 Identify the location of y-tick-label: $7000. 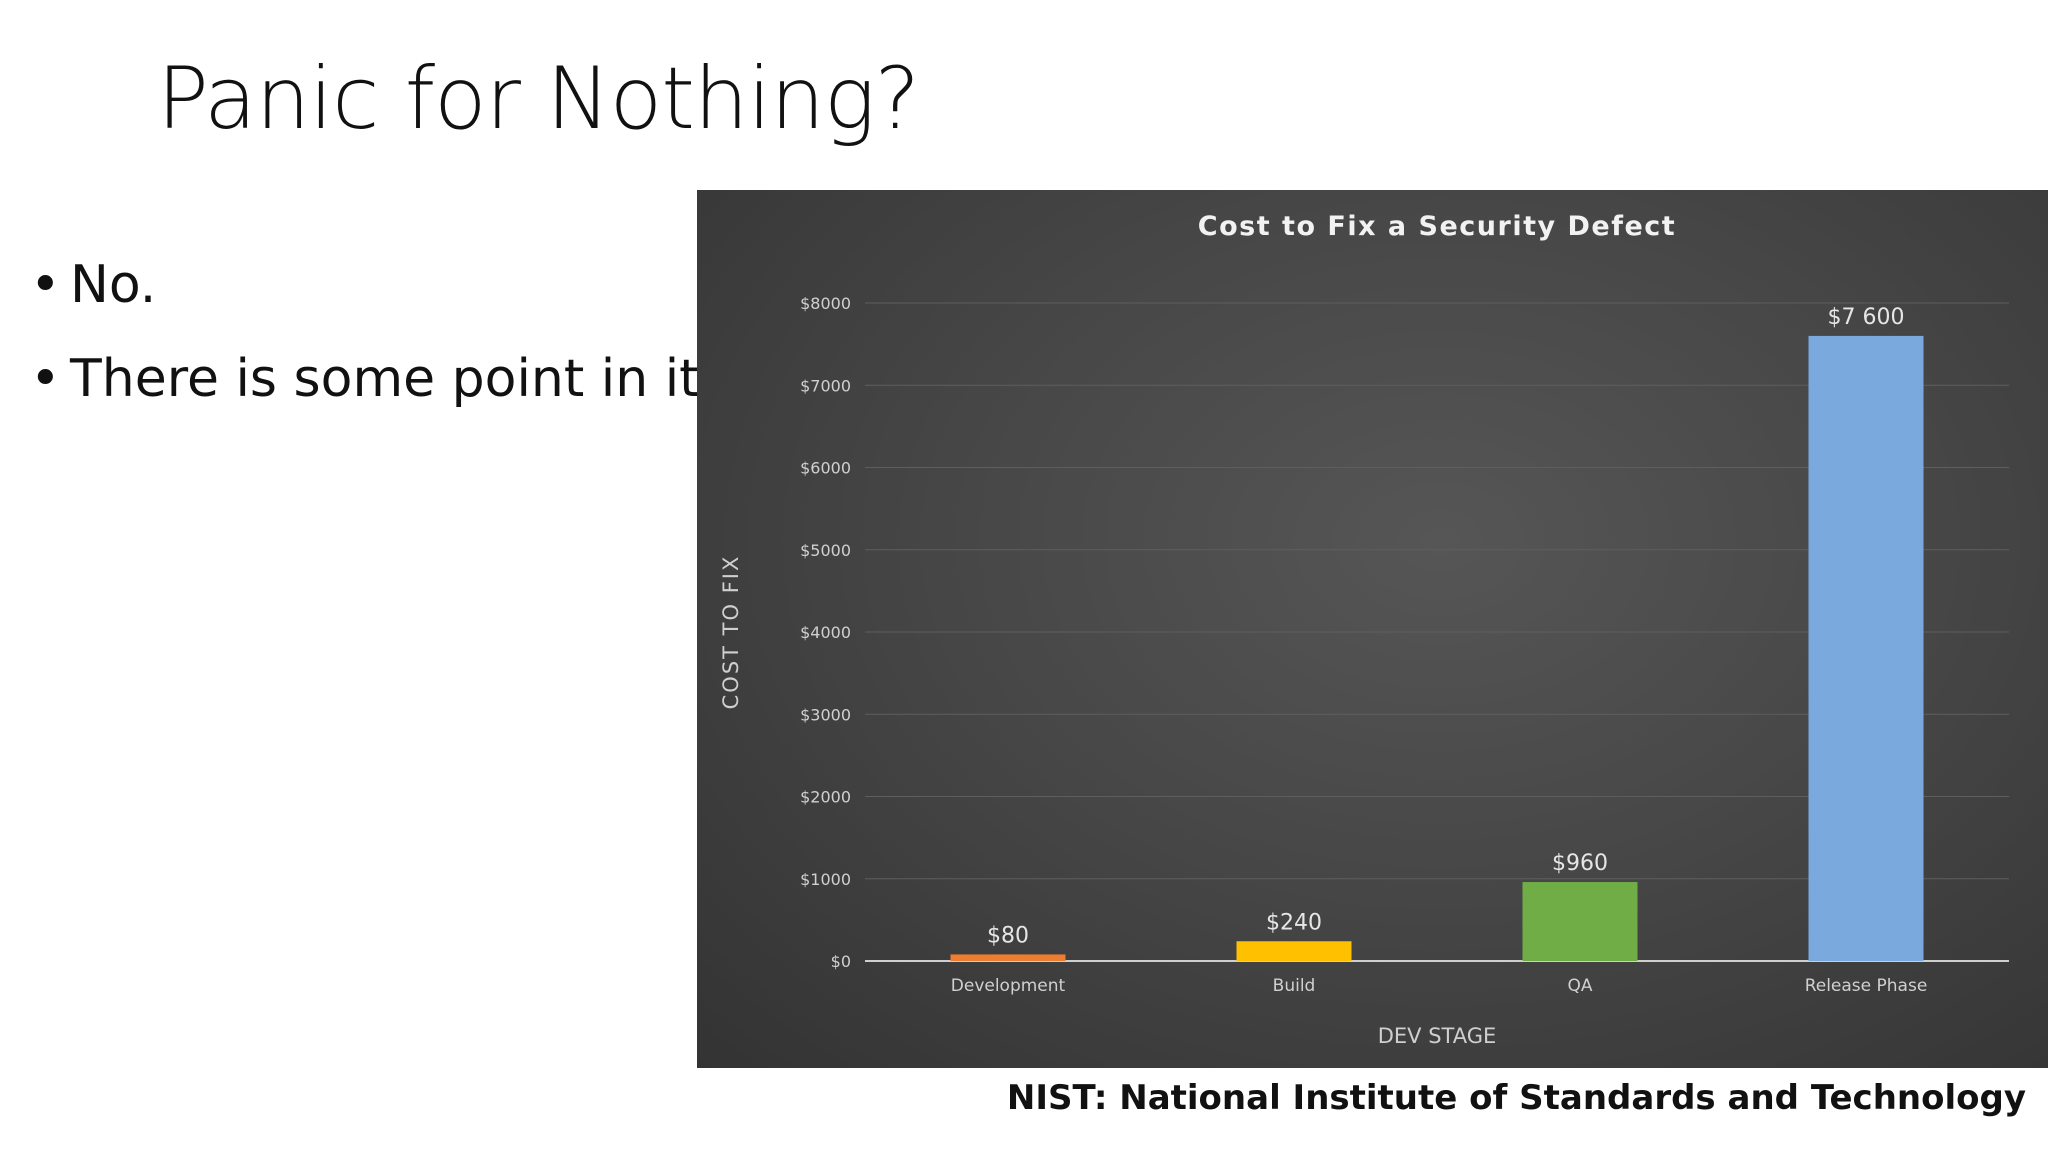
(825, 385).